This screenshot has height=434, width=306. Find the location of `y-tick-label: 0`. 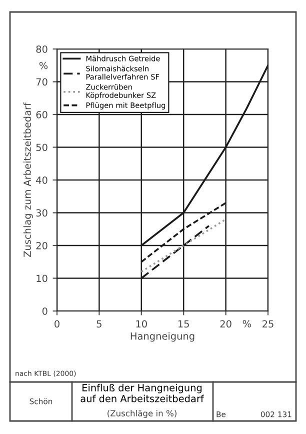

y-tick-label: 0 is located at coordinates (45, 311).